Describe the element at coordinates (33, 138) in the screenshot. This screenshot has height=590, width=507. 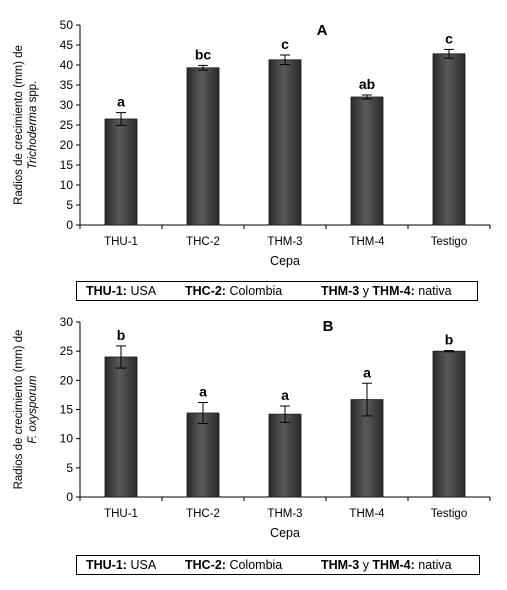
I see `y-axis-label-organism: Trichoderma` at that location.